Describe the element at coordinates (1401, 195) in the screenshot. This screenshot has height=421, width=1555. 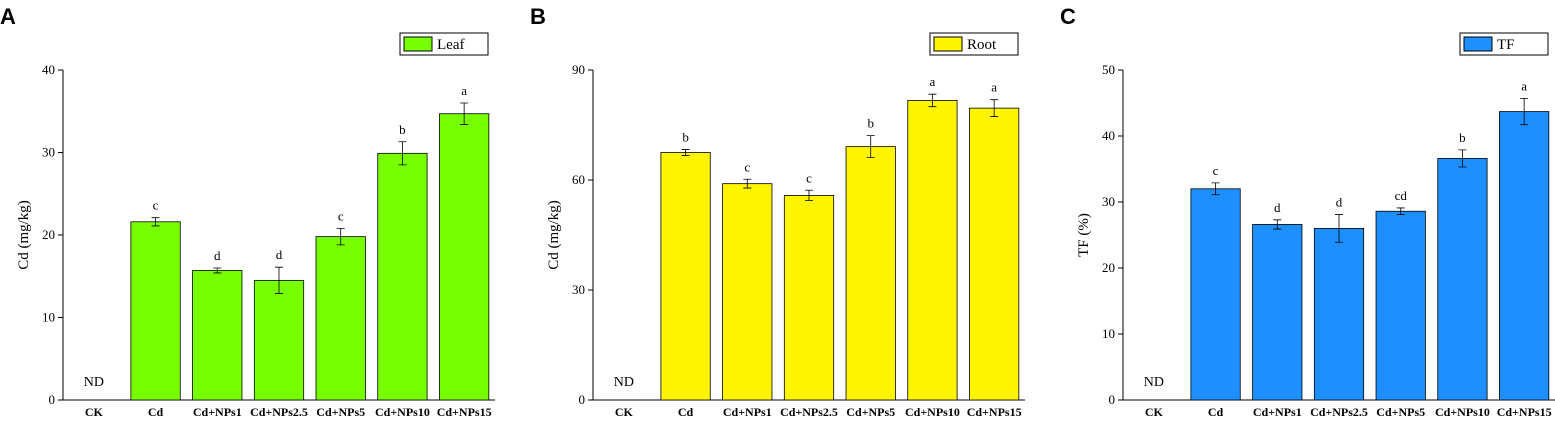
I see `significance-label: cd` at that location.